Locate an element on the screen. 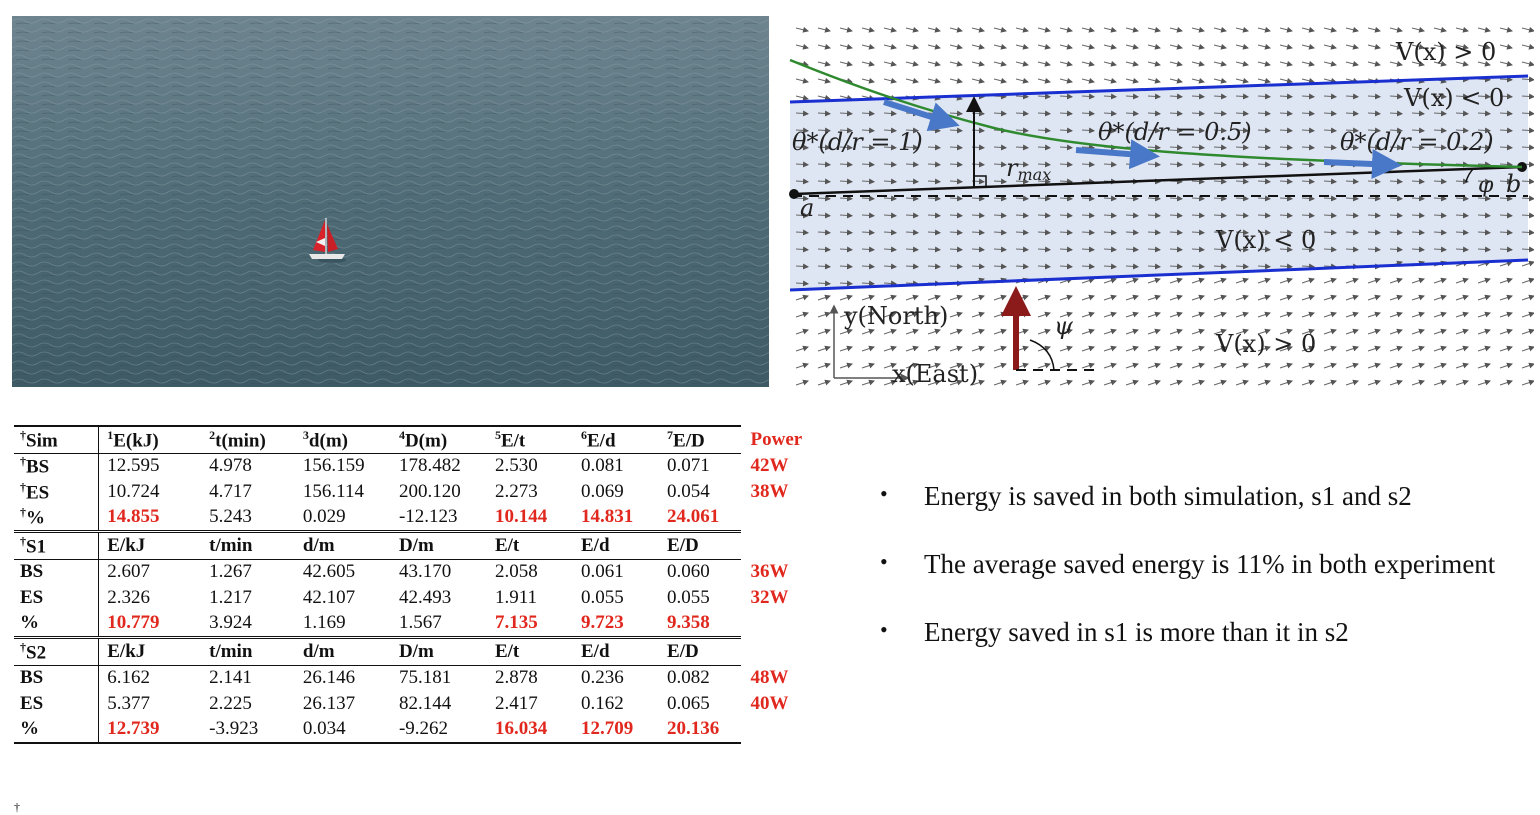  power-cell is located at coordinates (778, 624).